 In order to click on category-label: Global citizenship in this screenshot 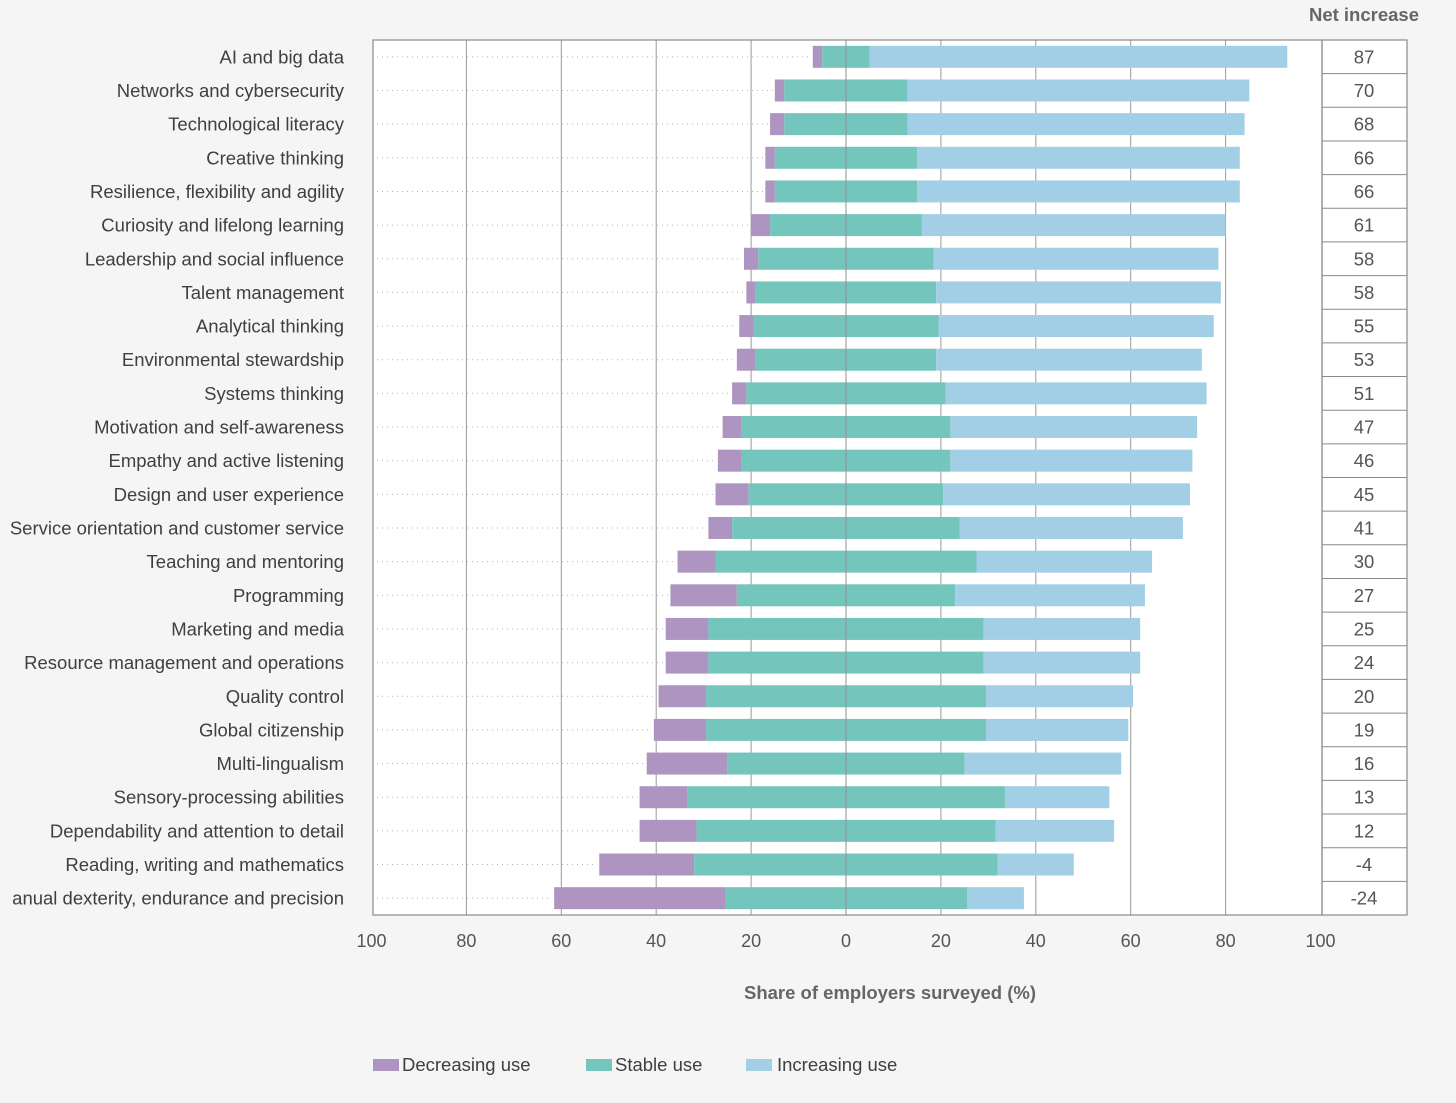, I will do `click(271, 729)`.